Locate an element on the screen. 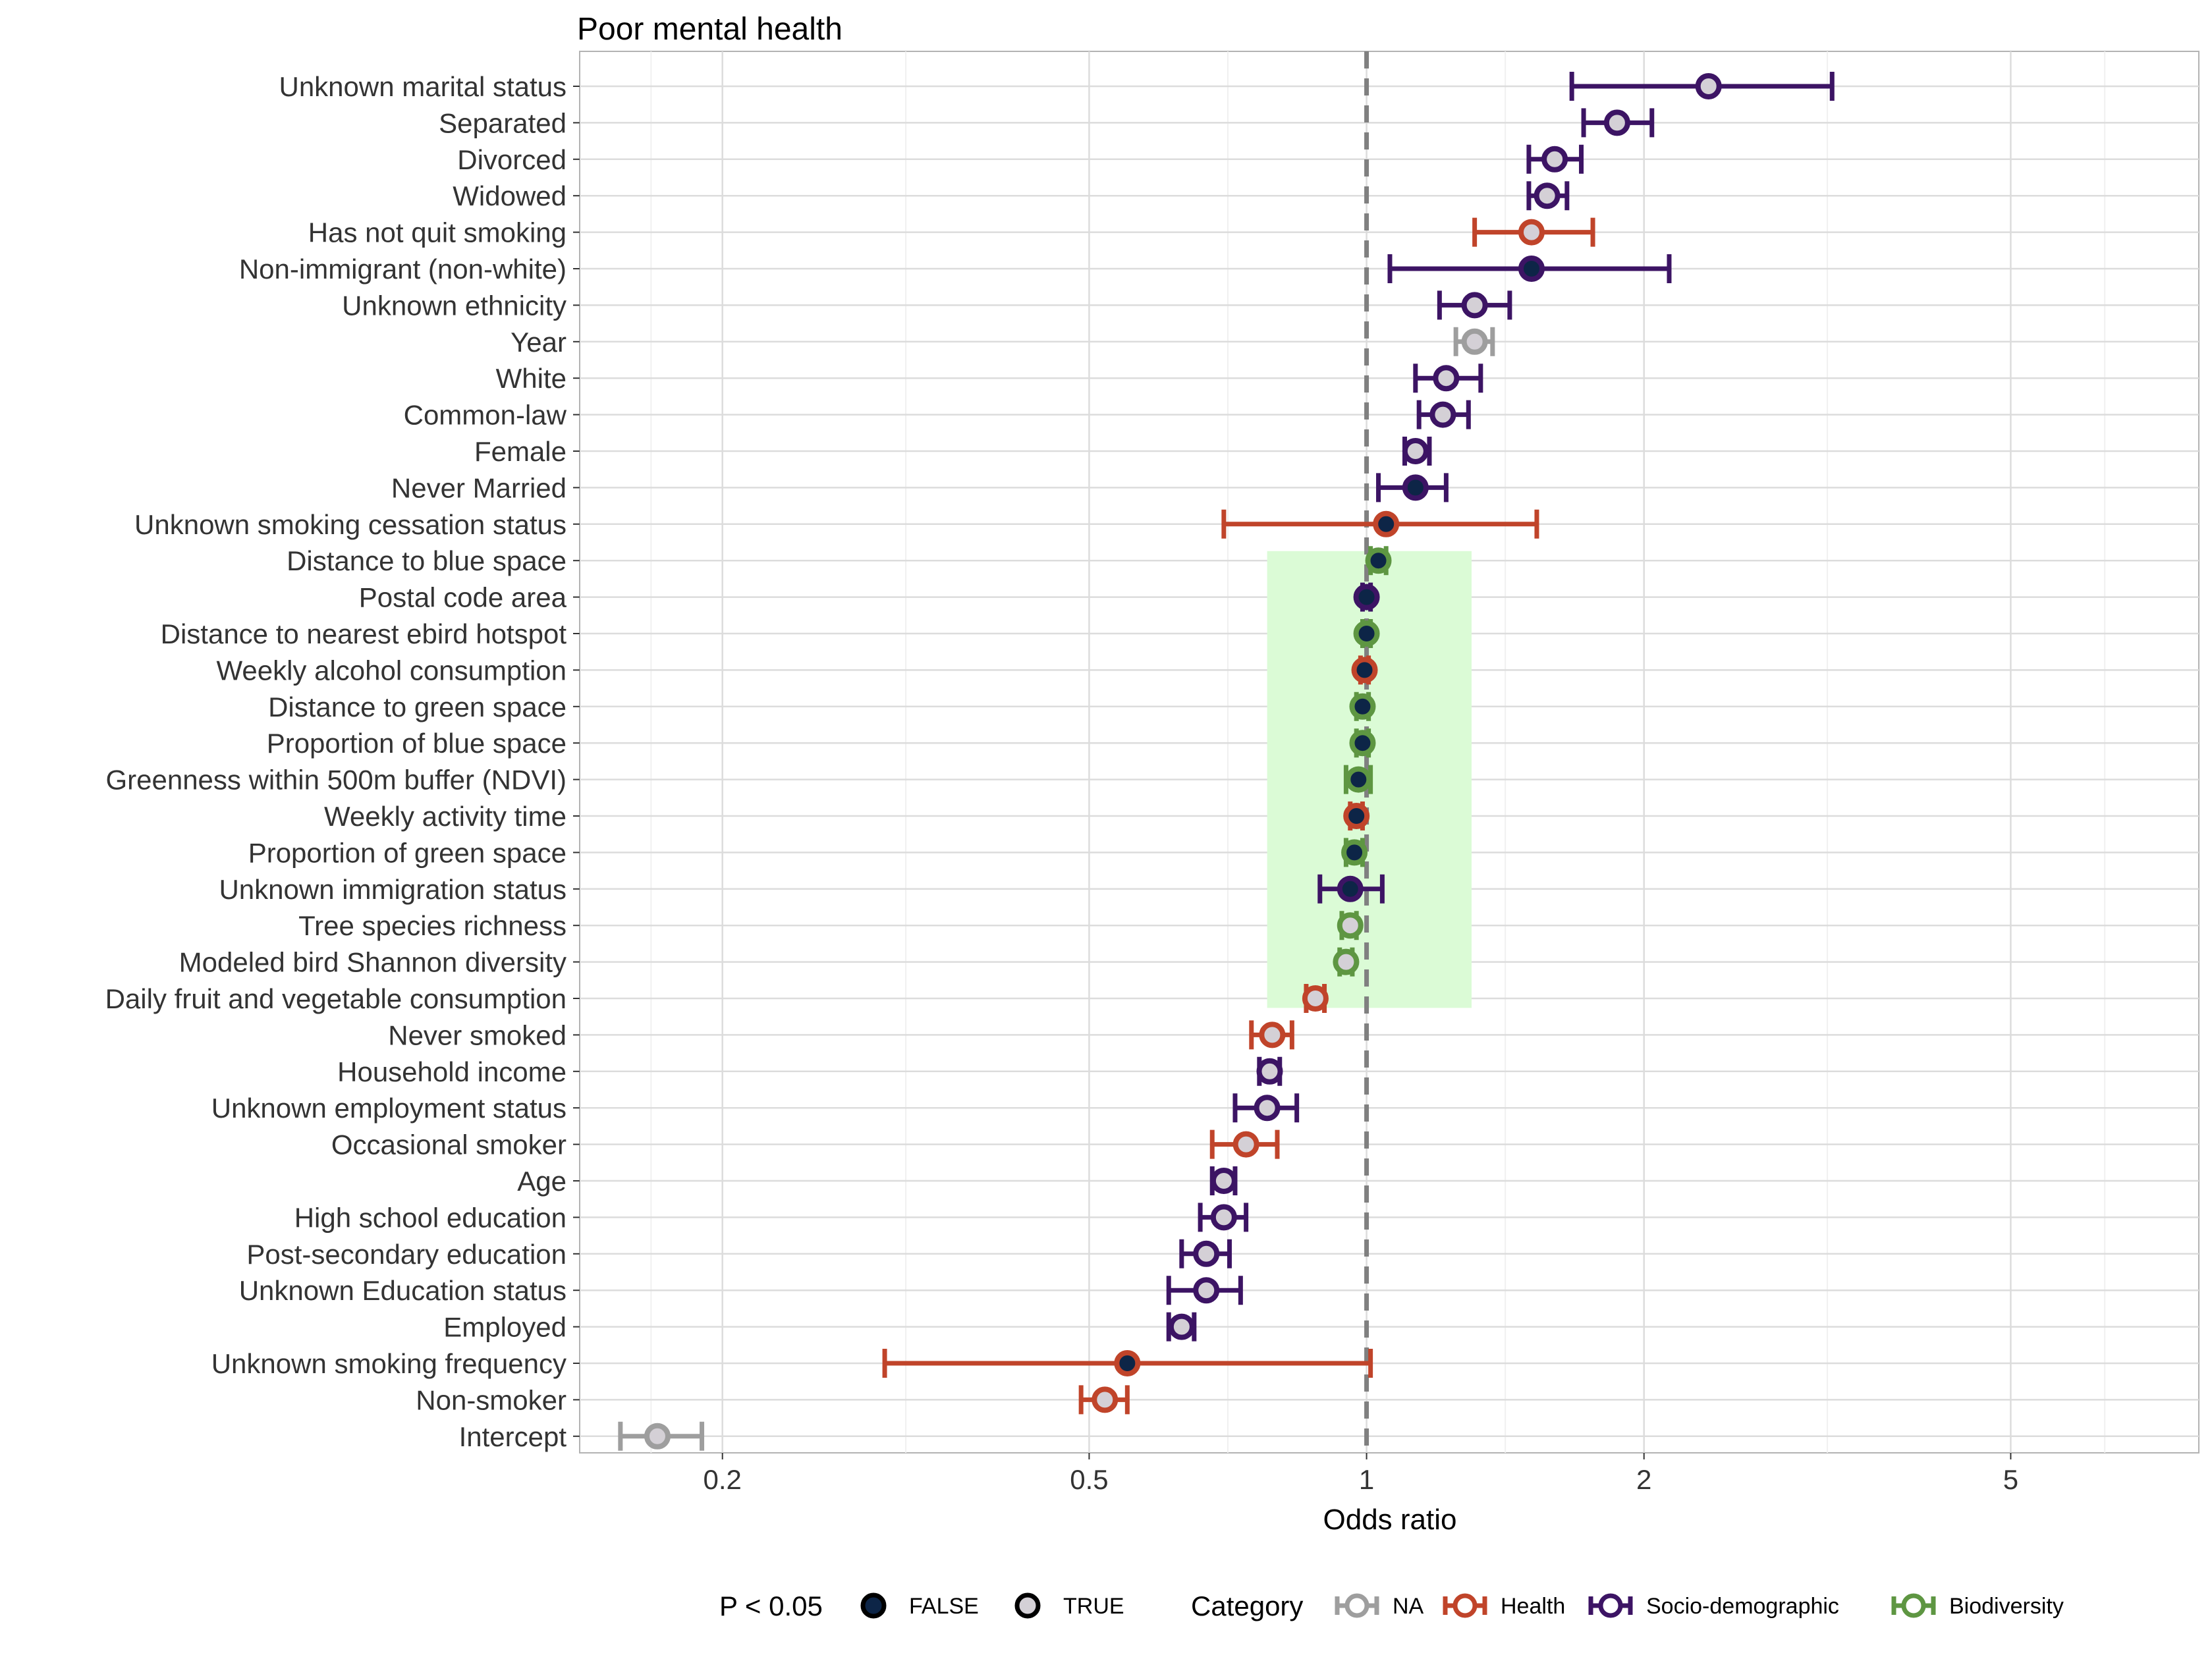  y-tick-label: Widowed is located at coordinates (510, 195).